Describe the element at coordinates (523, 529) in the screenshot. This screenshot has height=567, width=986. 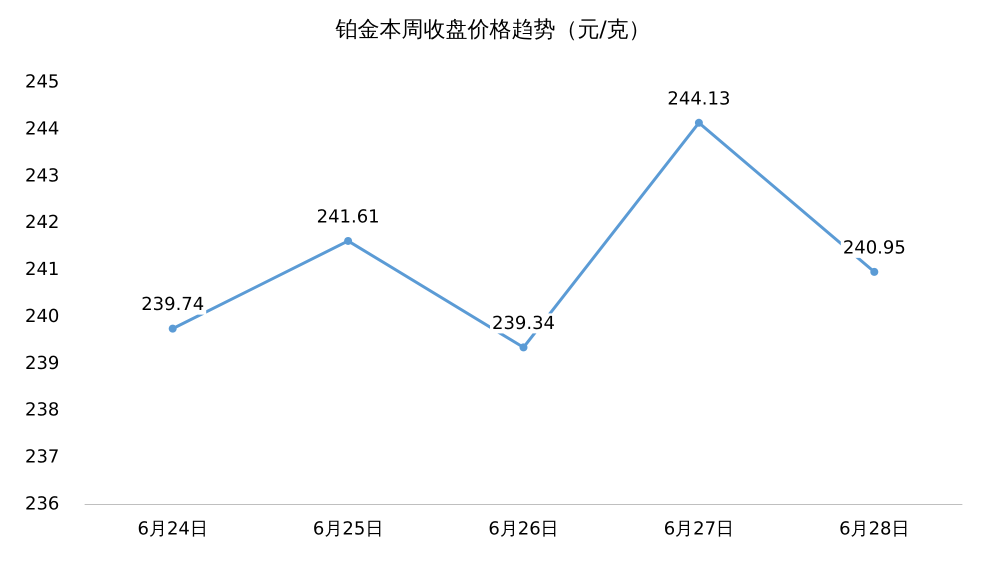
I see `x-tick-label: 6月26日` at that location.